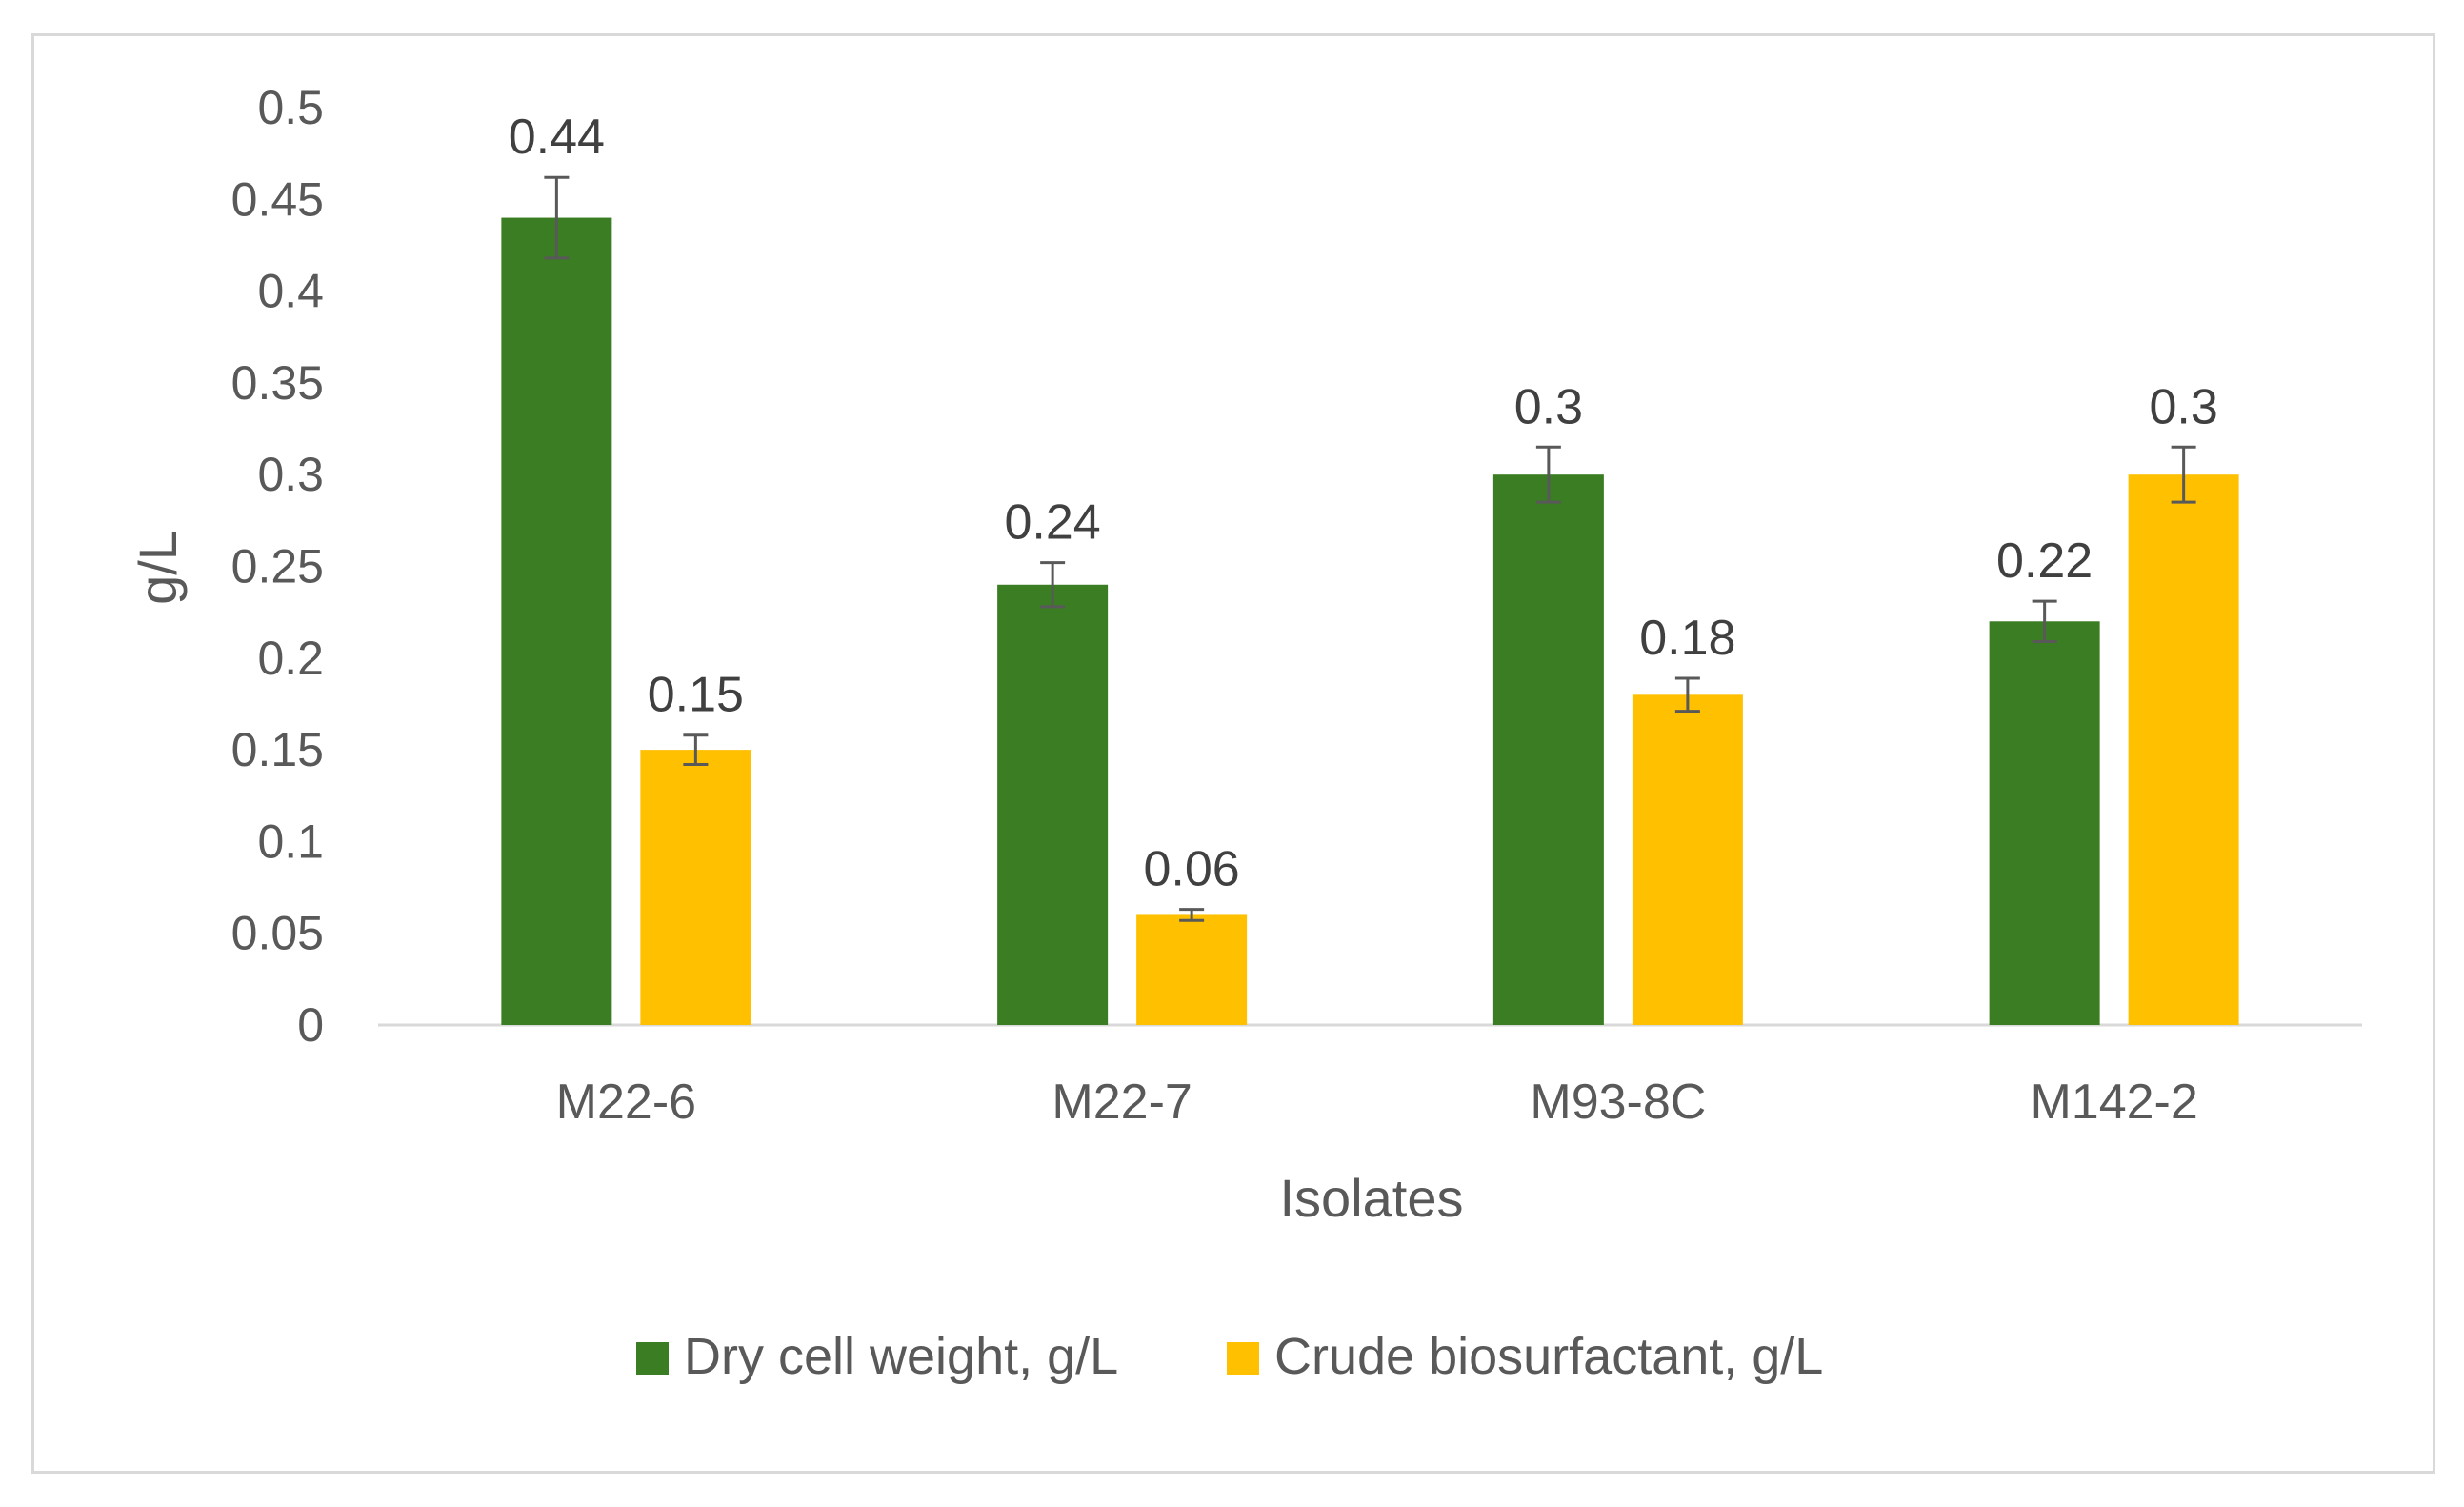 The image size is (2464, 1507). Describe the element at coordinates (277, 199) in the screenshot. I see `y-tick-label: 0.45` at that location.